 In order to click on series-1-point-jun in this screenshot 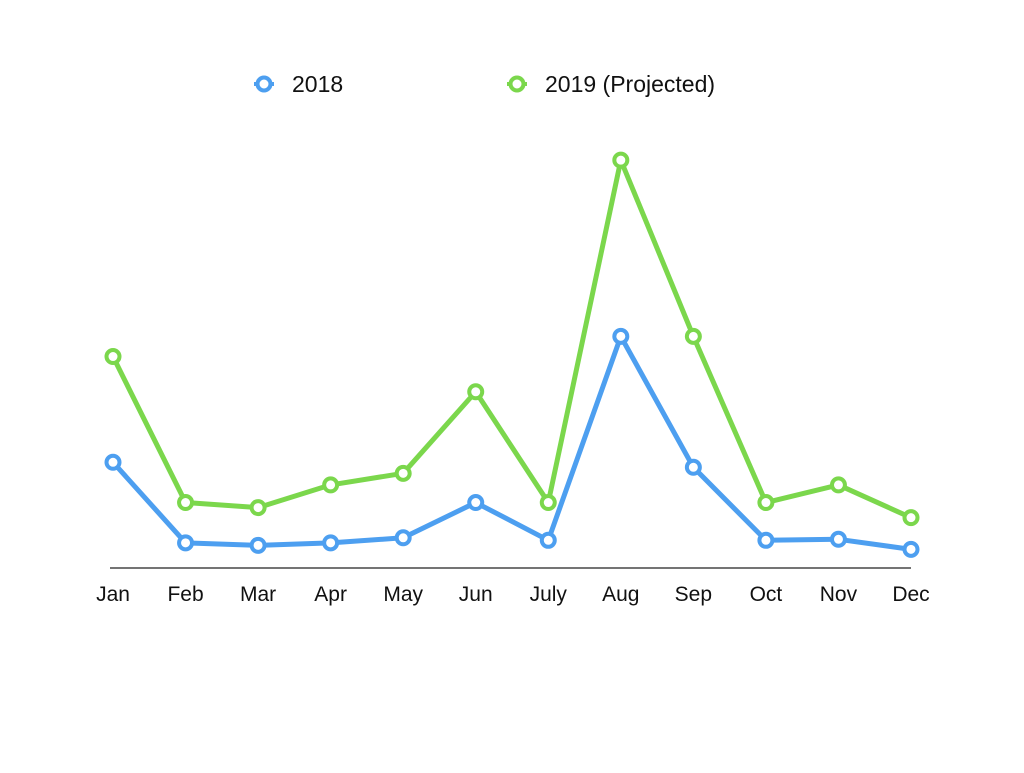, I will do `click(476, 392)`.